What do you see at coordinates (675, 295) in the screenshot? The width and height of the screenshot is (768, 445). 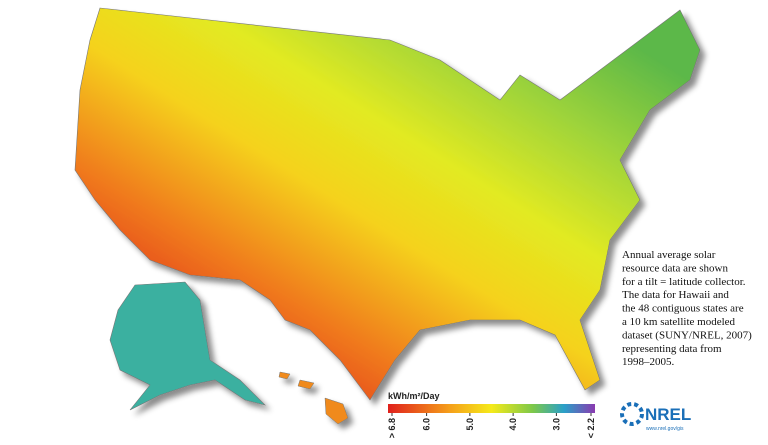 I see `description-line: The data for Hawaii and` at bounding box center [675, 295].